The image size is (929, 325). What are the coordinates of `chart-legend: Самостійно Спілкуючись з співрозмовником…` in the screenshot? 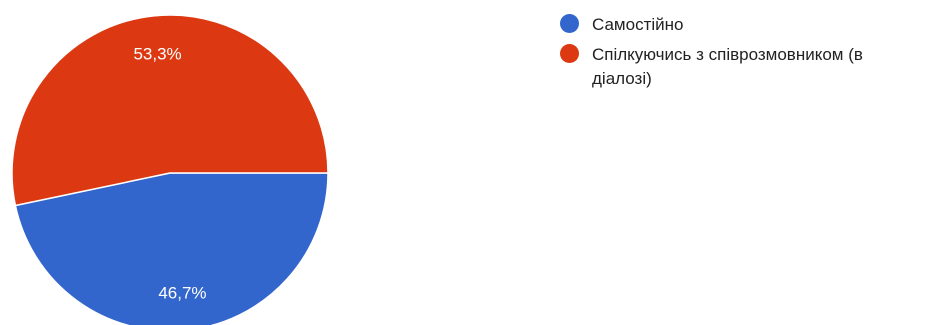 It's located at (740, 55).